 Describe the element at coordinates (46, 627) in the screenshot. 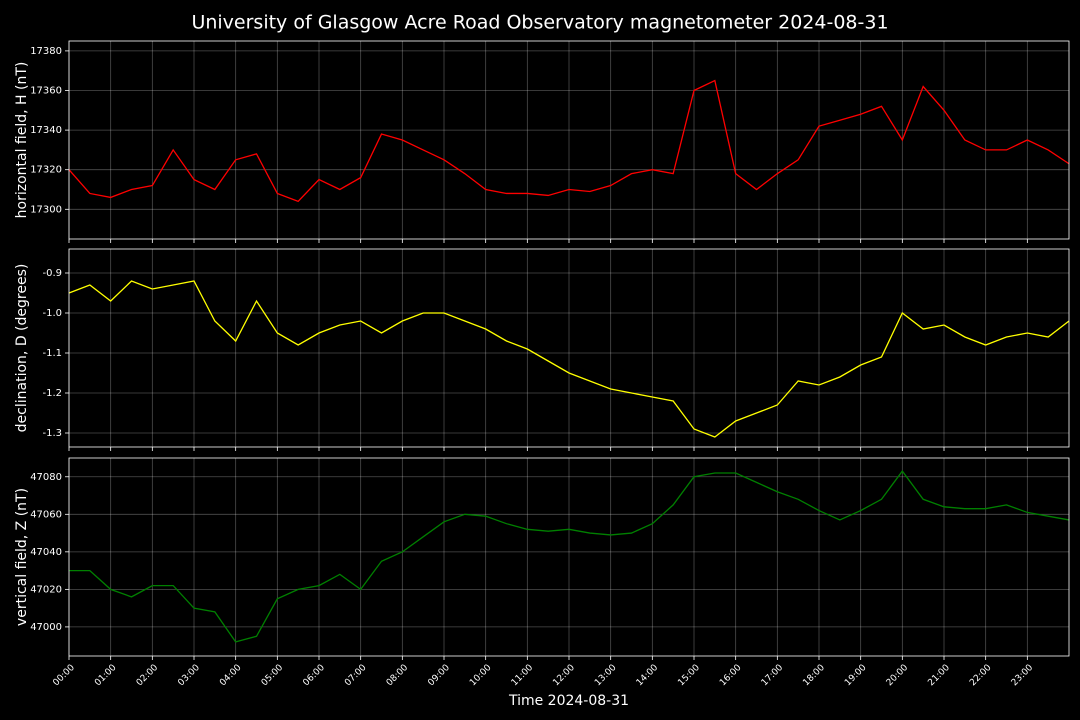

I see `y-tick-label: 47000` at that location.